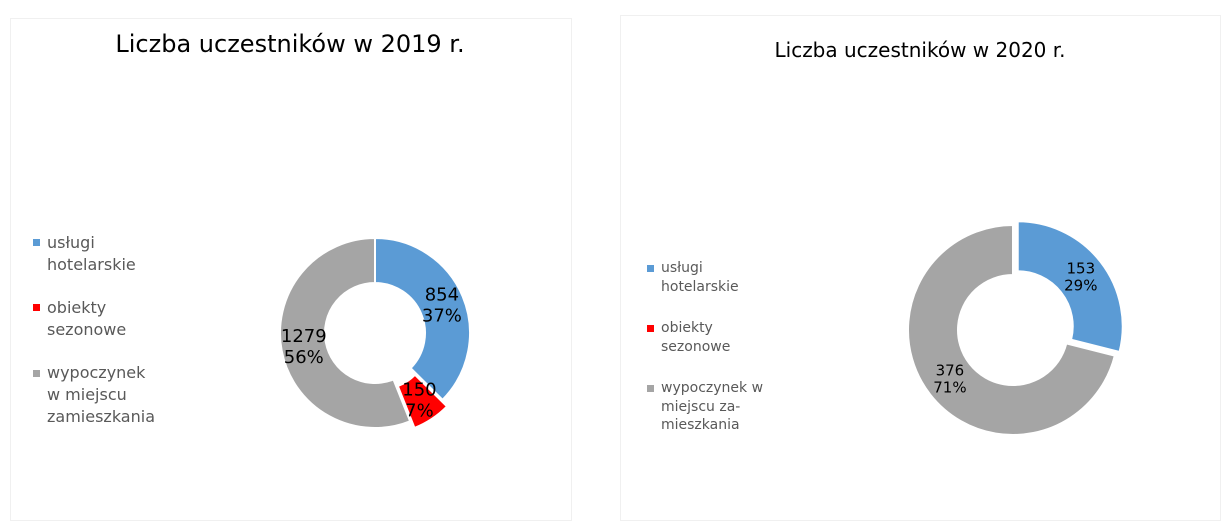  Describe the element at coordinates (419, 390) in the screenshot. I see `data-label-value: 150` at that location.